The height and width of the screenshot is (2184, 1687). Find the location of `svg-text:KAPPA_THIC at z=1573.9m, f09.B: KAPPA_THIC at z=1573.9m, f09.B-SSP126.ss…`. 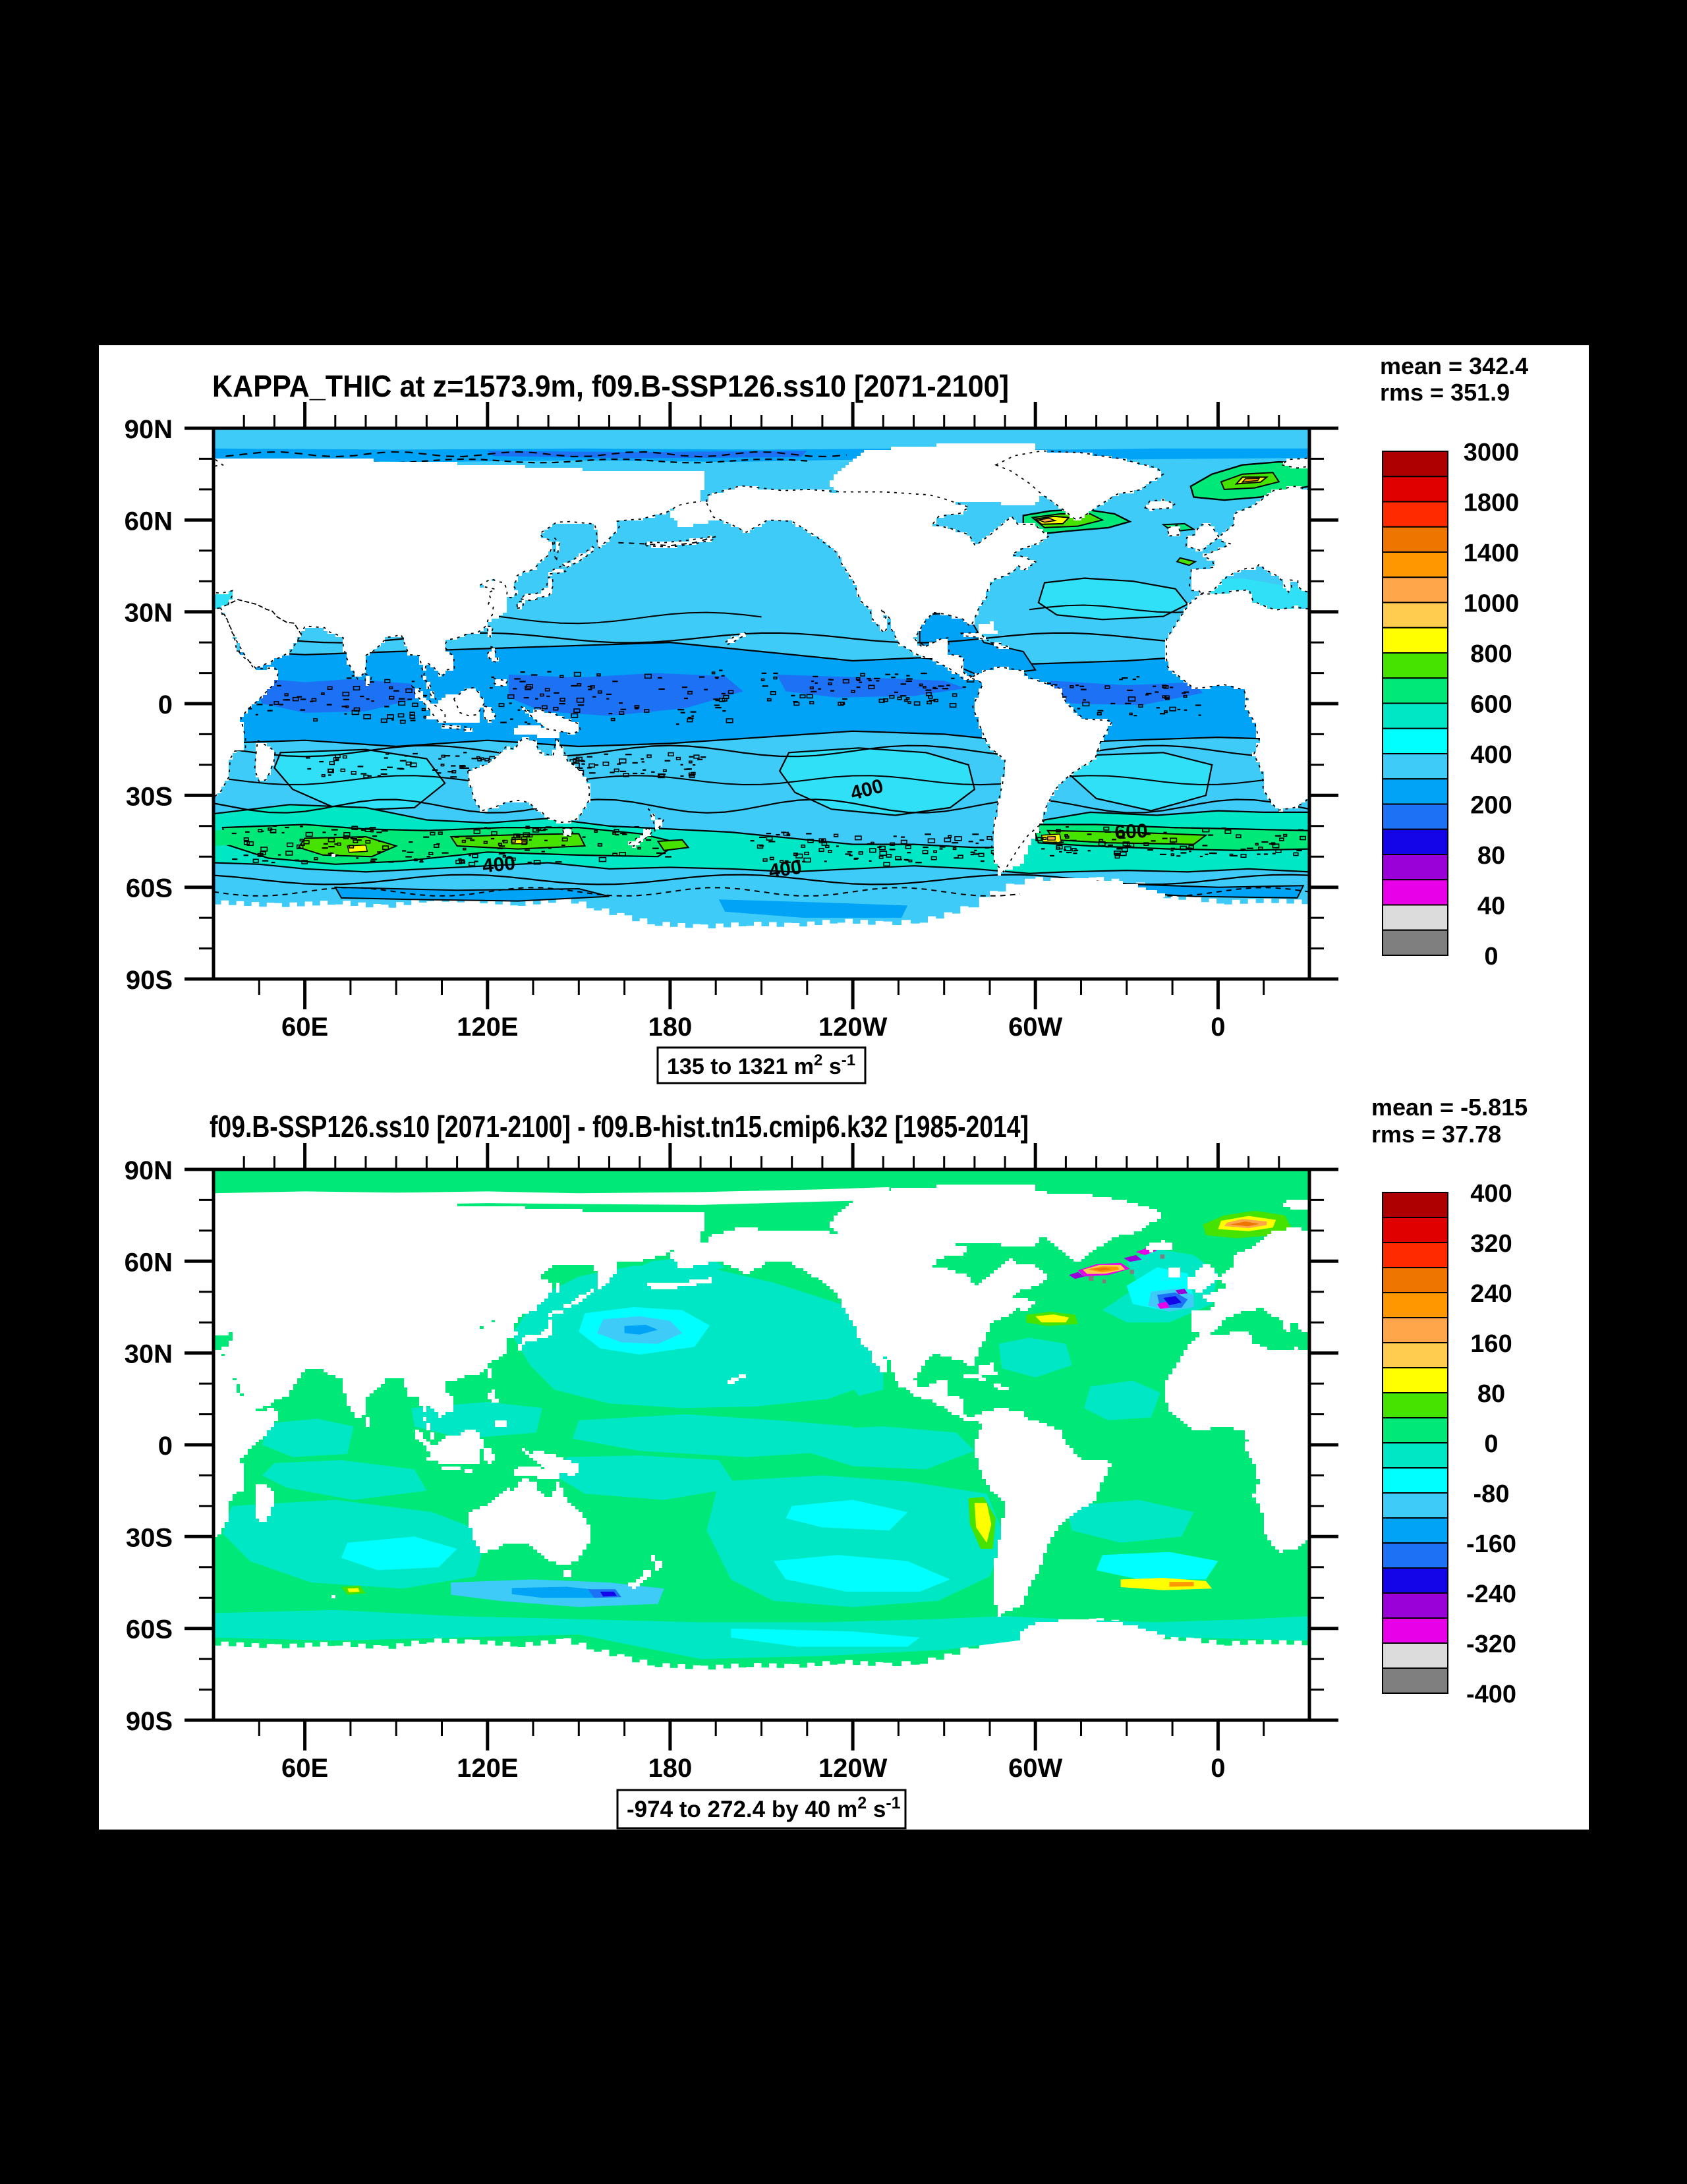

svg-text:KAPPA_THIC at z=1573.9m, f09.B: KAPPA_THIC at z=1573.9m, f09.B-SSP126.ss… is located at coordinates (610, 386).